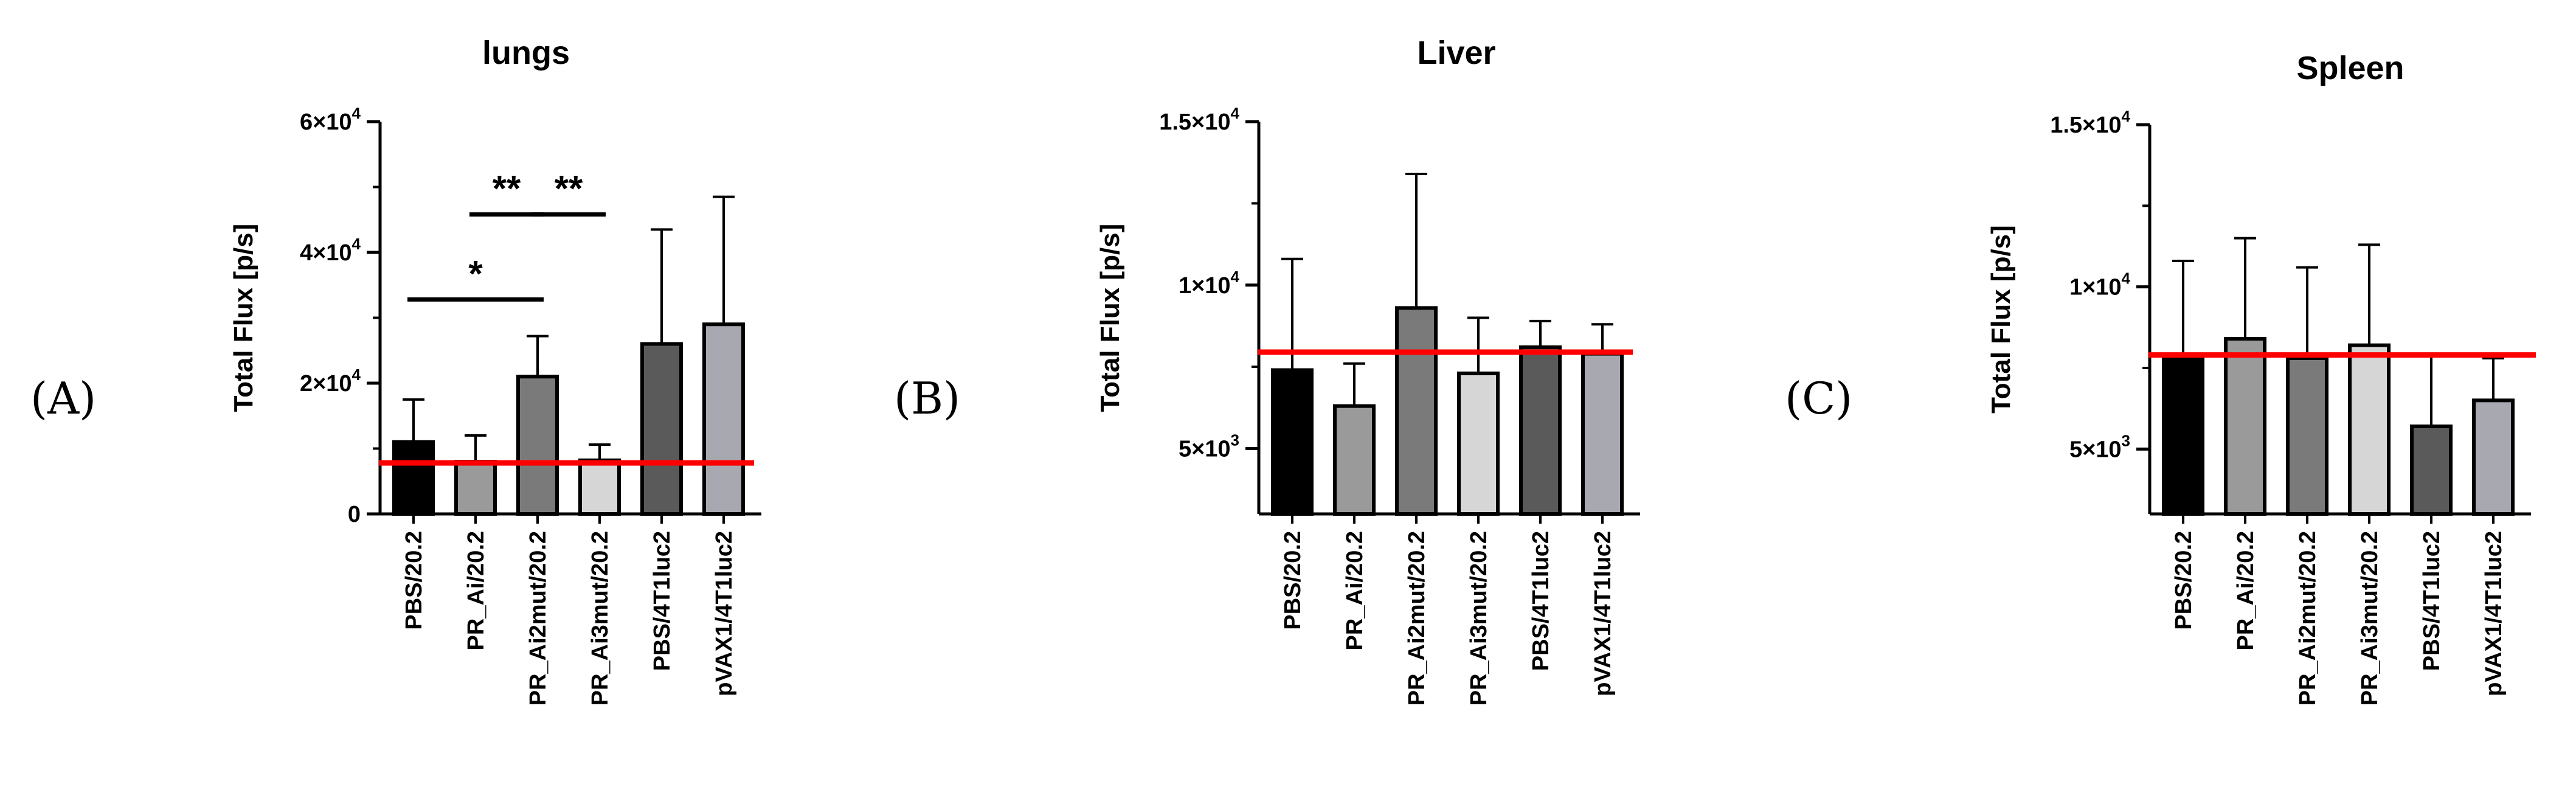  I want to click on significance-label: *, so click(475, 273).